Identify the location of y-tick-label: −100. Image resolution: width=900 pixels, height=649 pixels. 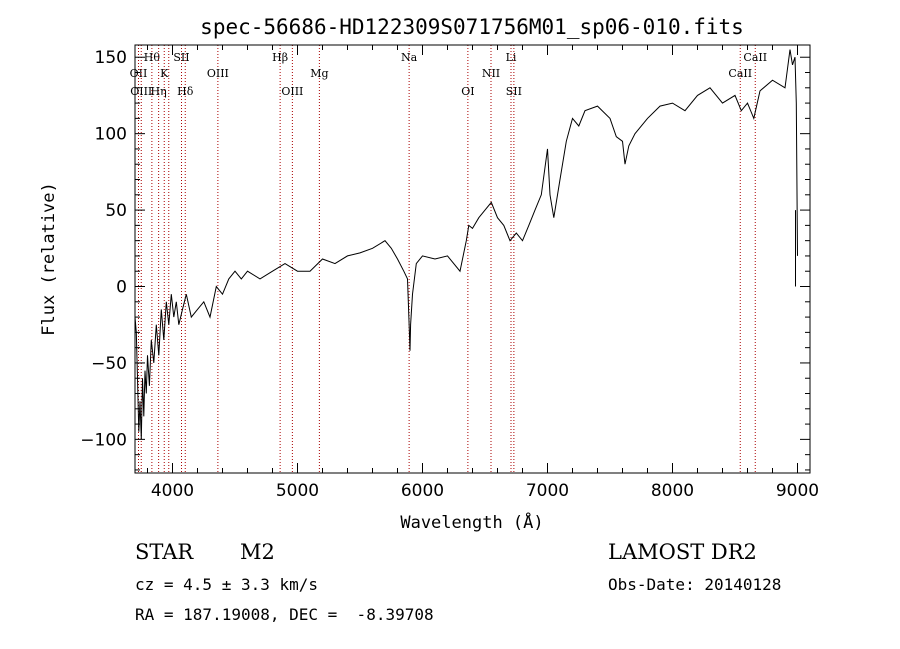
(103, 440).